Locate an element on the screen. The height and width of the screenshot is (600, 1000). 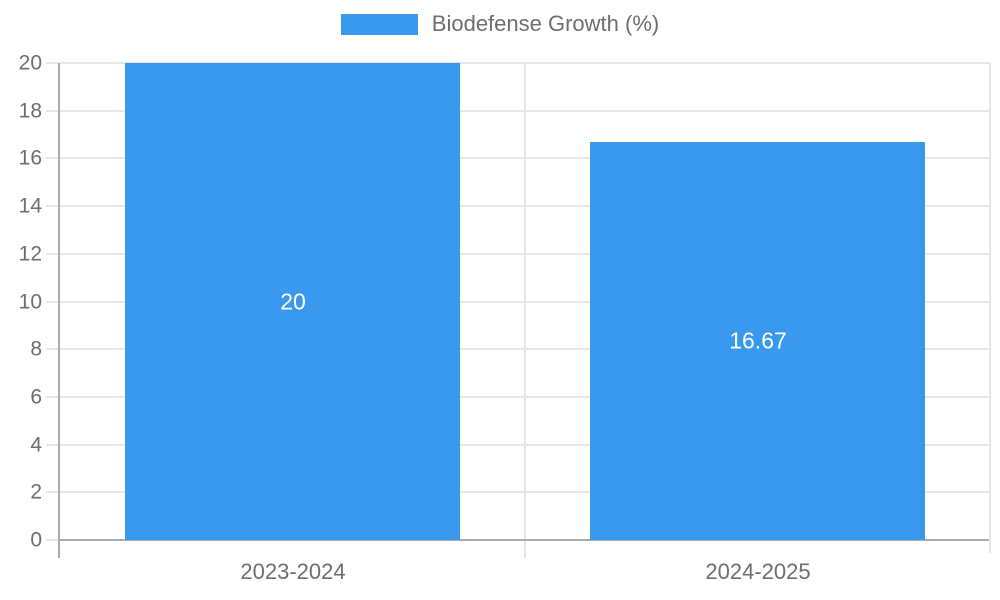
x-axis-line is located at coordinates (524, 540).